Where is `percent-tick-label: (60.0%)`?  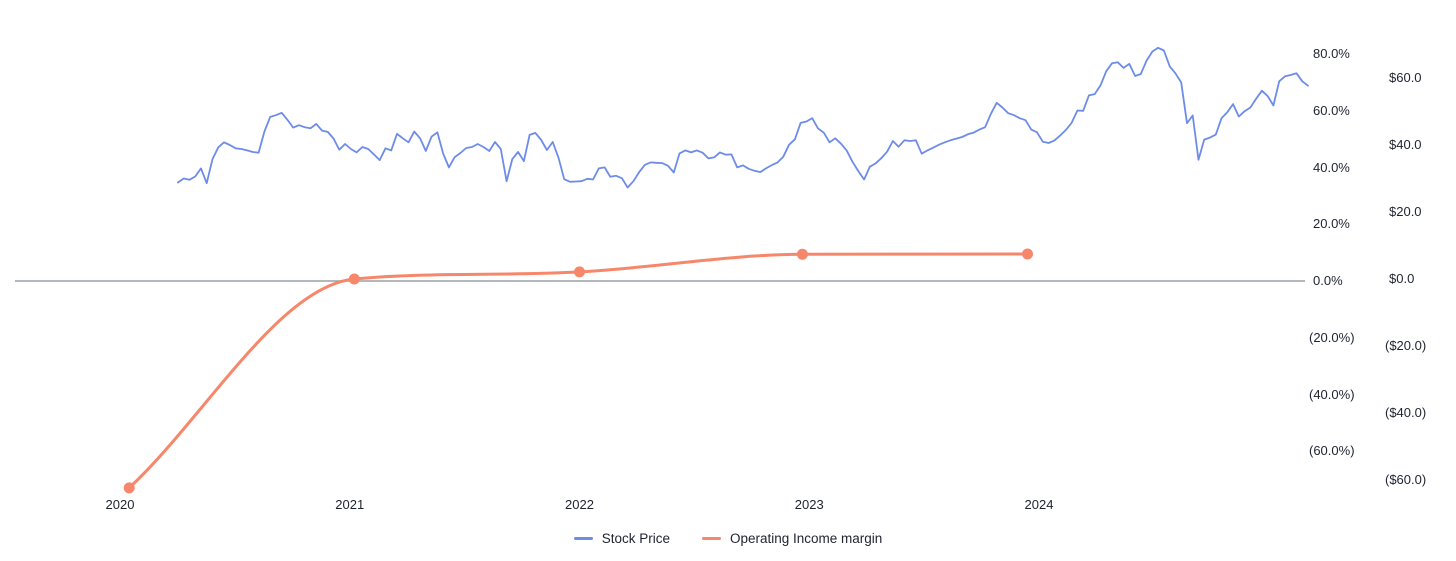
percent-tick-label: (60.0%) is located at coordinates (1332, 451).